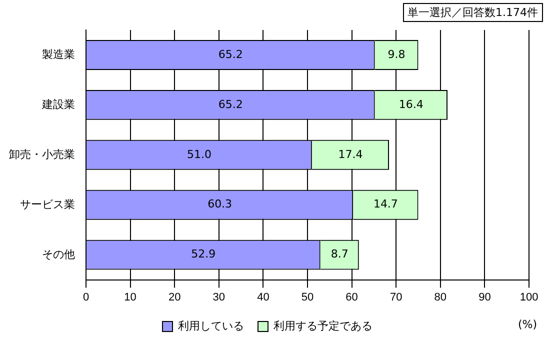 The height and width of the screenshot is (342, 549). Describe the element at coordinates (323, 326) in the screenshot. I see `legend-label: 利用する予定である` at that location.